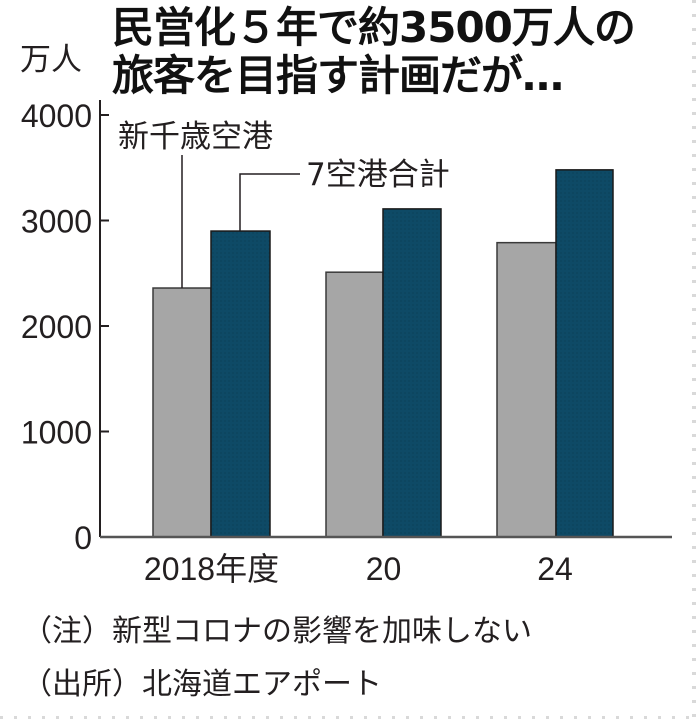 The height and width of the screenshot is (719, 696). I want to click on legend-label-new-chitose: 新千歳空港, so click(195, 137).